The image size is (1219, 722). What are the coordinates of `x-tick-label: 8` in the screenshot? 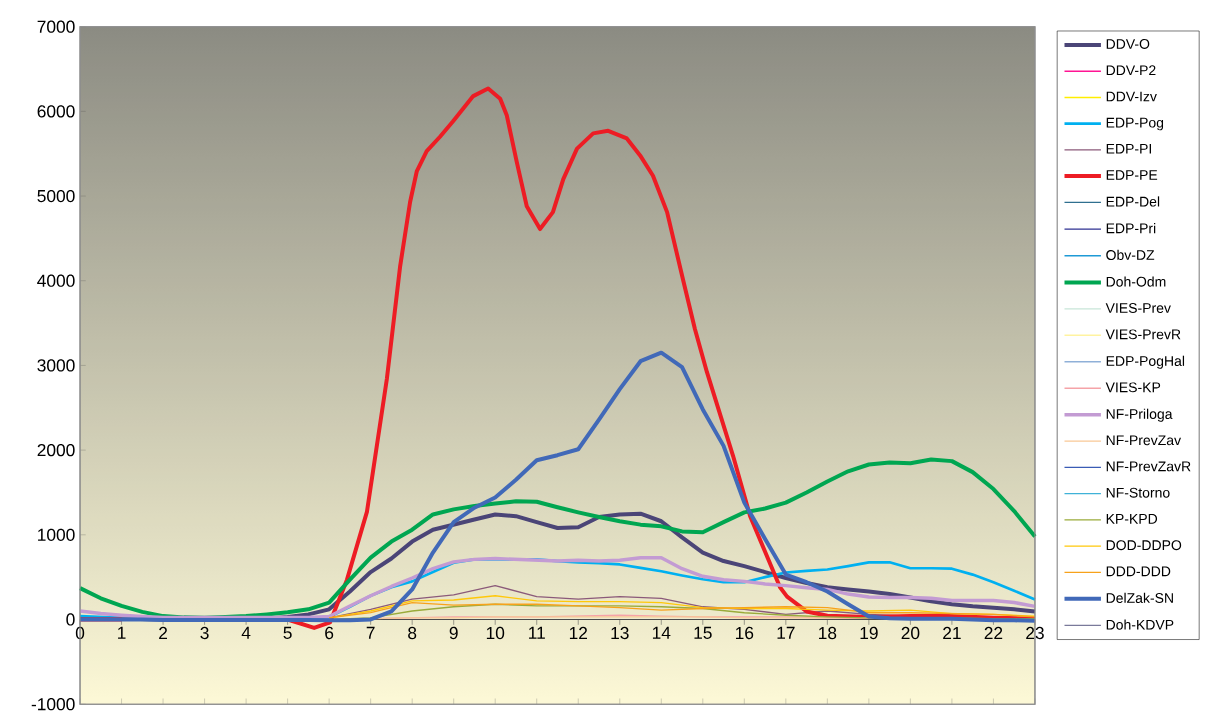 It's located at (412, 633).